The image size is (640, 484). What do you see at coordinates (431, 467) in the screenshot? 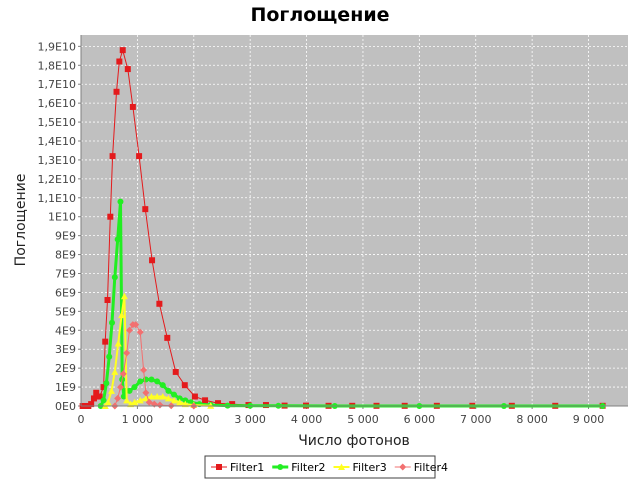
I see `legend-label-filter4: Filter4` at bounding box center [431, 467].